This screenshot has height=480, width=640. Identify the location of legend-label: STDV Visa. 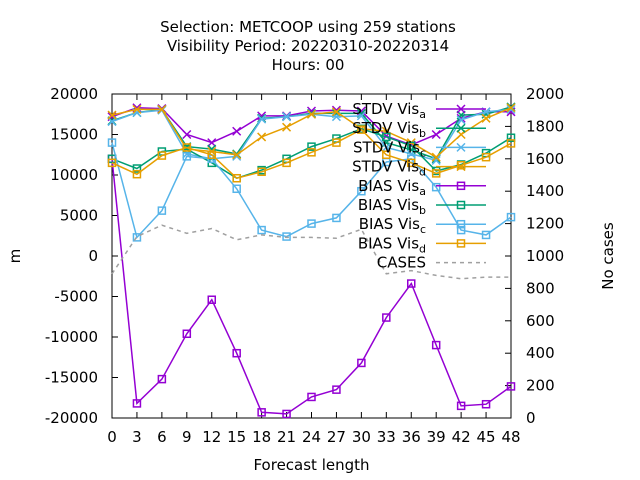
(389, 110).